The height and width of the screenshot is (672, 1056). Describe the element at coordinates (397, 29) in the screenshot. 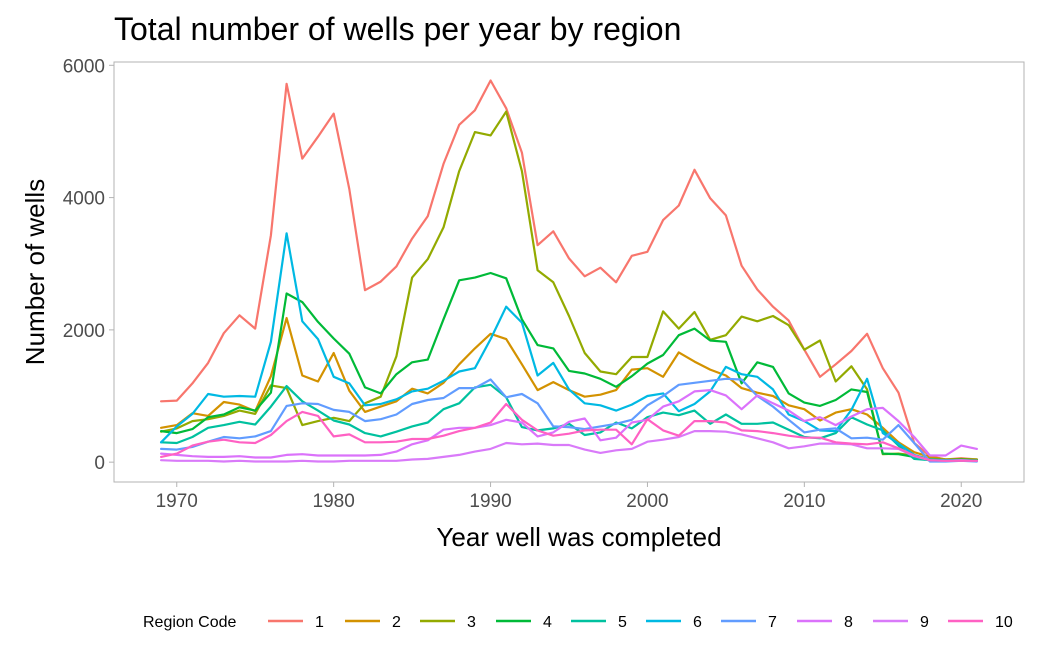

I see `chart-title: Total number of wells per year by region` at that location.